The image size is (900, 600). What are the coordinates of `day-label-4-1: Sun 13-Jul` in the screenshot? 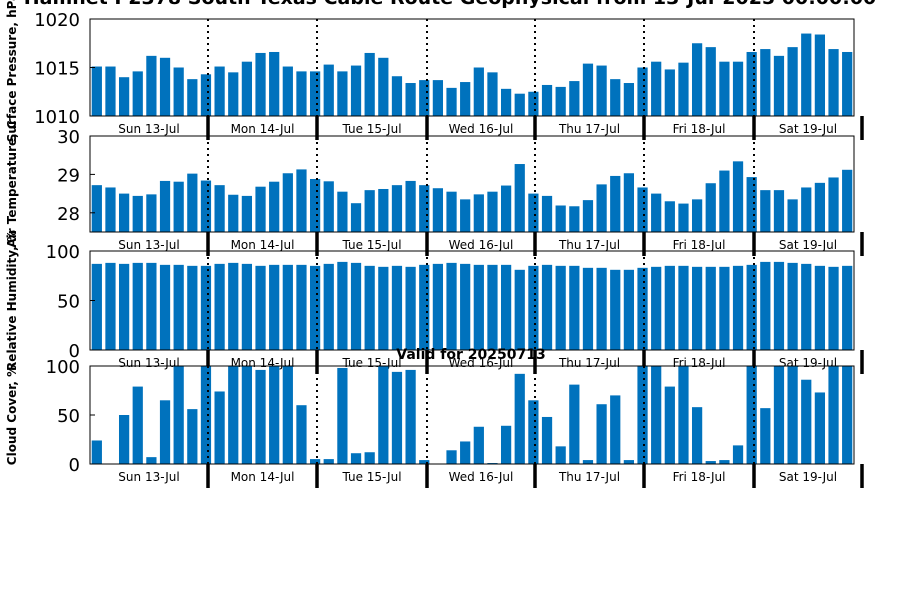 It's located at (148, 477).